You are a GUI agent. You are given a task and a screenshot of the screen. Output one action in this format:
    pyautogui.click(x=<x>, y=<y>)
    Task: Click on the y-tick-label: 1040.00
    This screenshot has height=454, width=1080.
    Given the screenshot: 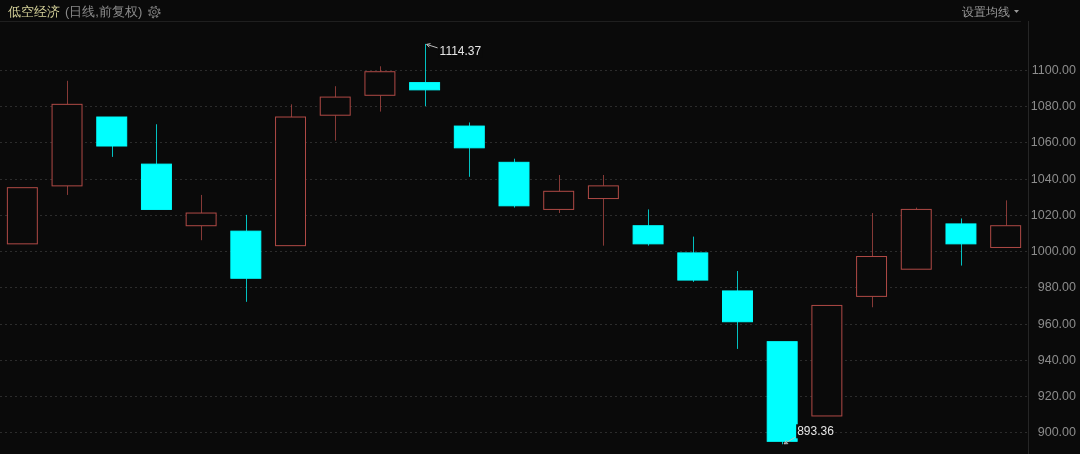 What is the action you would take?
    pyautogui.click(x=1053, y=178)
    